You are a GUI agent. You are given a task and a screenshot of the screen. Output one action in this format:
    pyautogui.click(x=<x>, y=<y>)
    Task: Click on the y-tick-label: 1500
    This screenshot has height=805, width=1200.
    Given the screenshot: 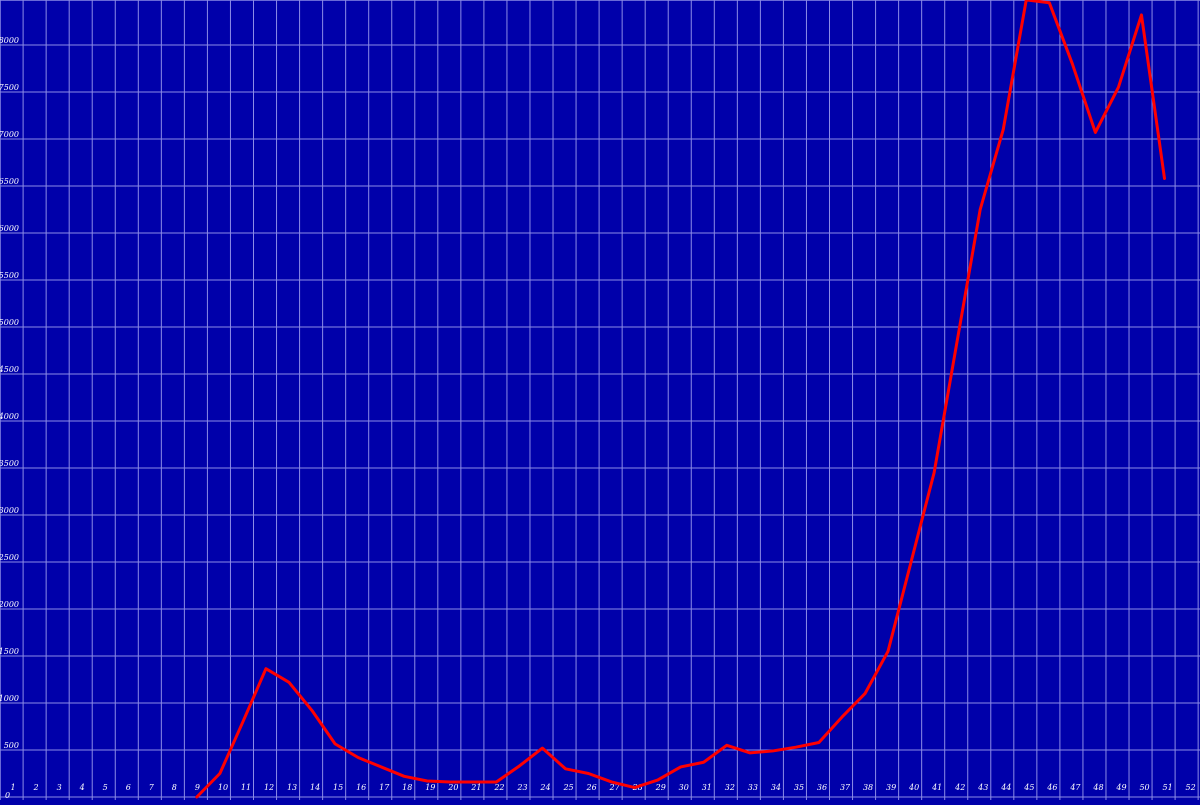 What is the action you would take?
    pyautogui.click(x=9, y=651)
    